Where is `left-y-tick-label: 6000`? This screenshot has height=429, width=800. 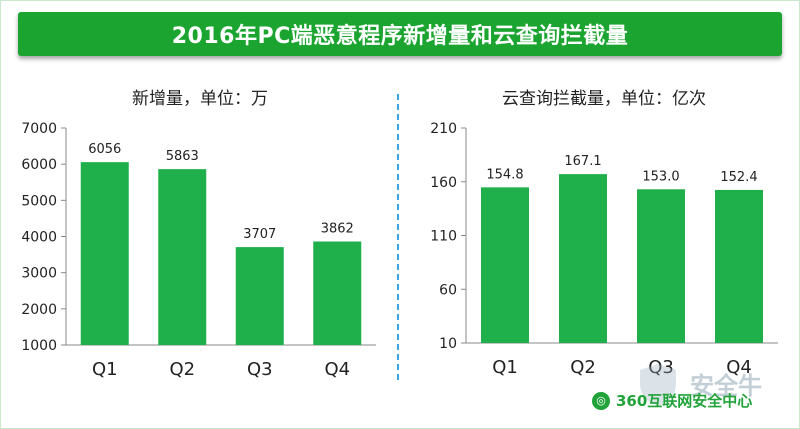 left-y-tick-label: 6000 is located at coordinates (39, 165).